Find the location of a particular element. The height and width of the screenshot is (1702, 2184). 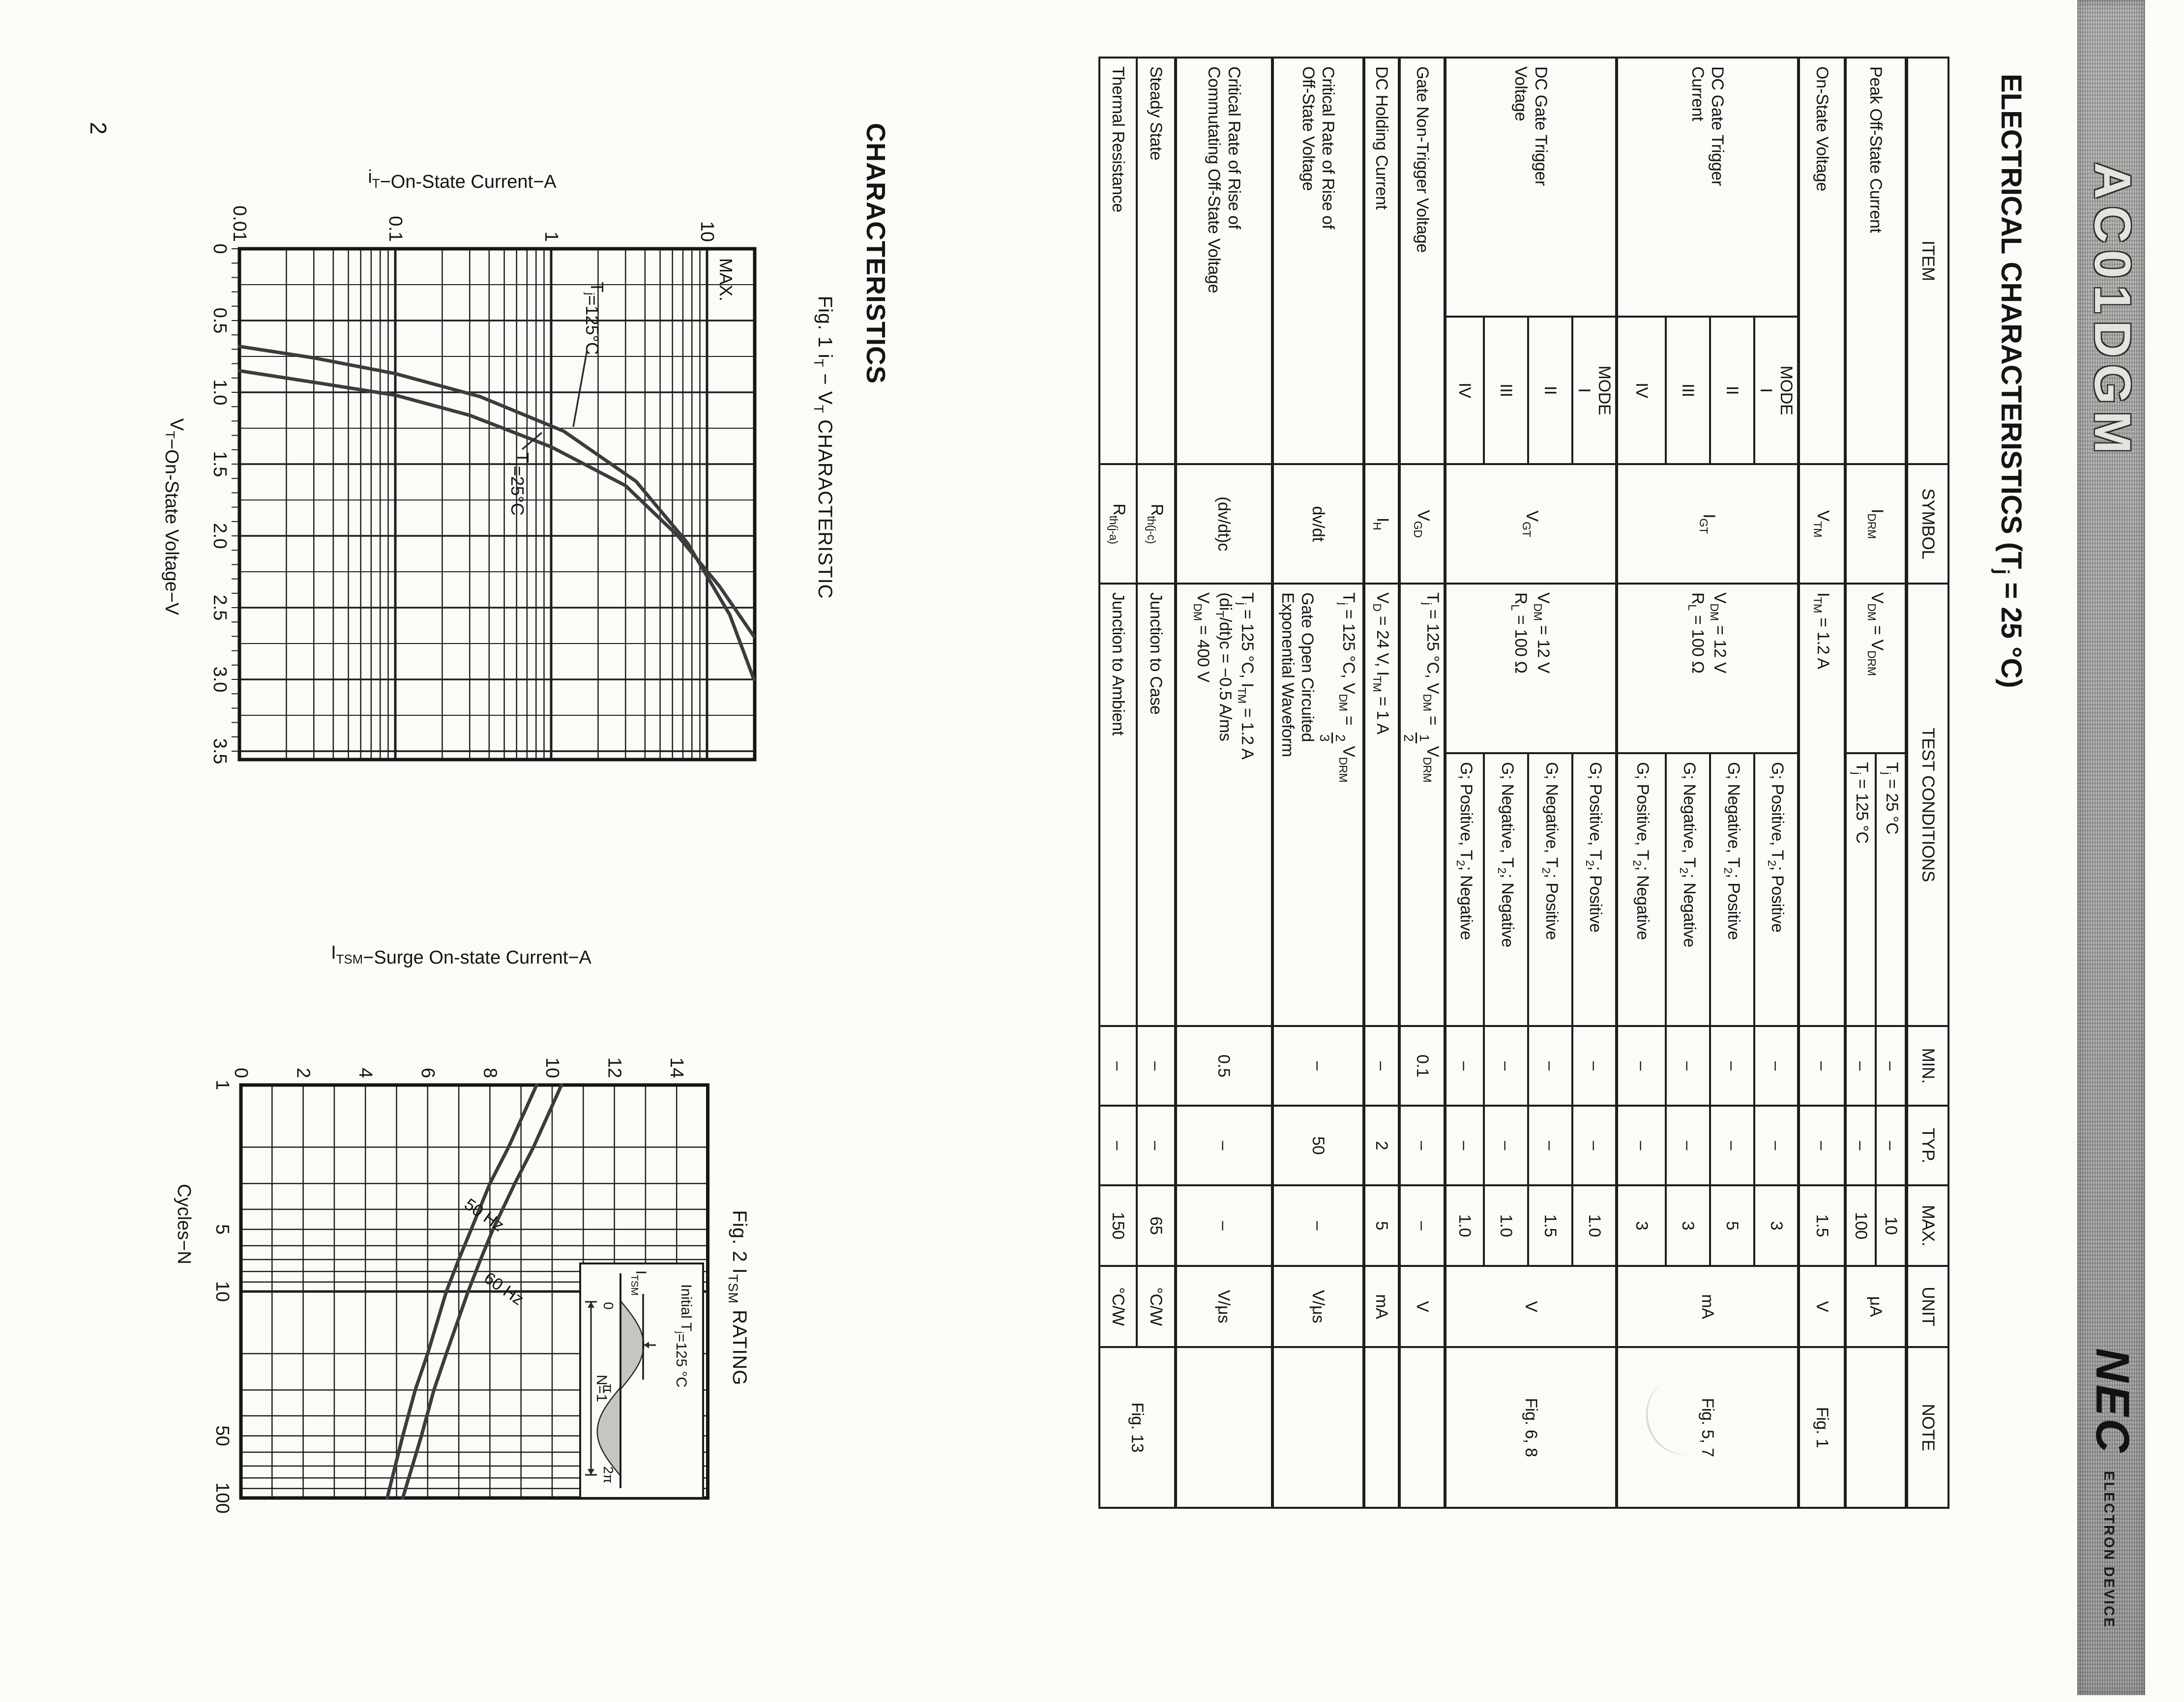

table-cell: Gate Non-Trigger Voltage is located at coordinates (1422, 261).